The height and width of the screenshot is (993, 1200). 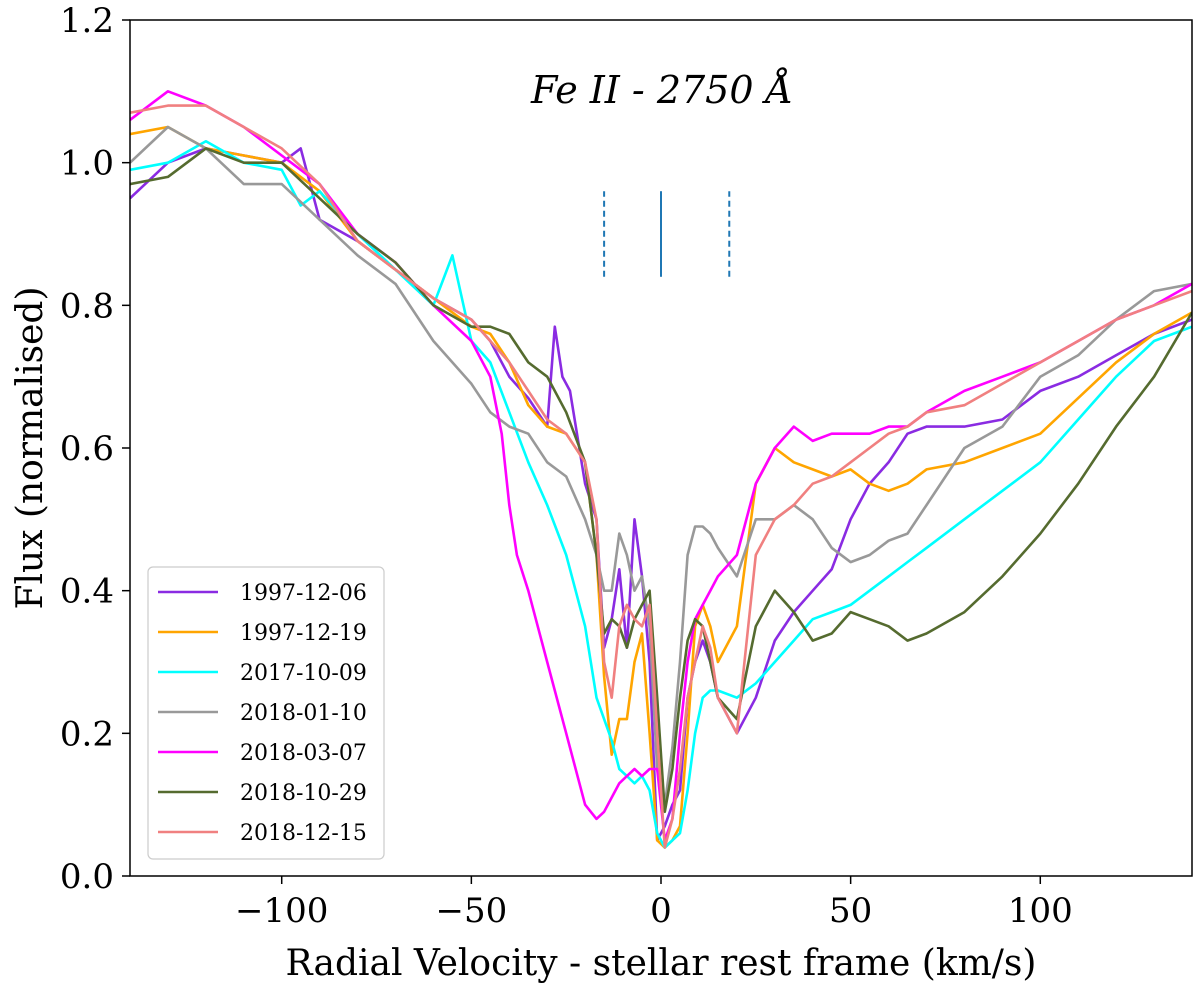 What do you see at coordinates (30, 447) in the screenshot?
I see `y-axis-label: Flux (normalised)` at bounding box center [30, 447].